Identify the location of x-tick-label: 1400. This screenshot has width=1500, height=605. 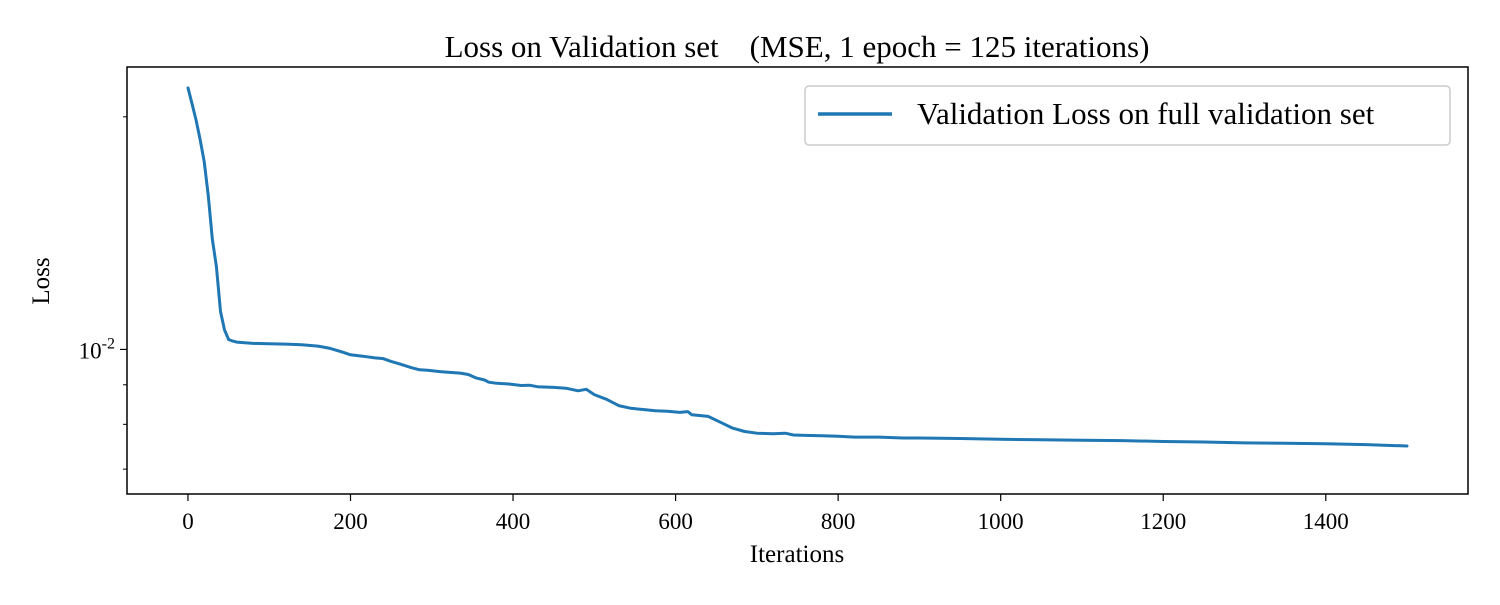
(1326, 521).